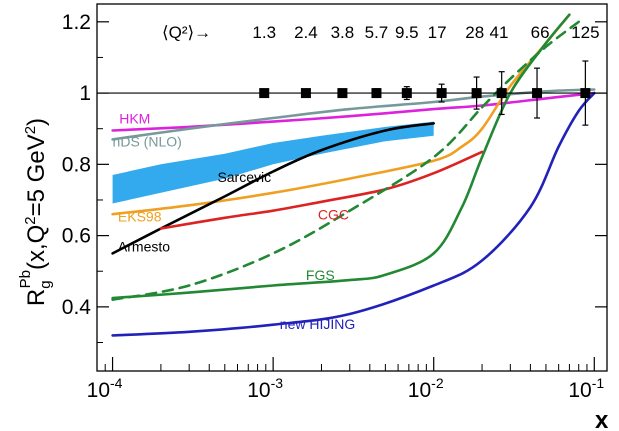 The height and width of the screenshot is (431, 619). Describe the element at coordinates (377, 32) in the screenshot. I see `q2-value-label: 5.7` at that location.